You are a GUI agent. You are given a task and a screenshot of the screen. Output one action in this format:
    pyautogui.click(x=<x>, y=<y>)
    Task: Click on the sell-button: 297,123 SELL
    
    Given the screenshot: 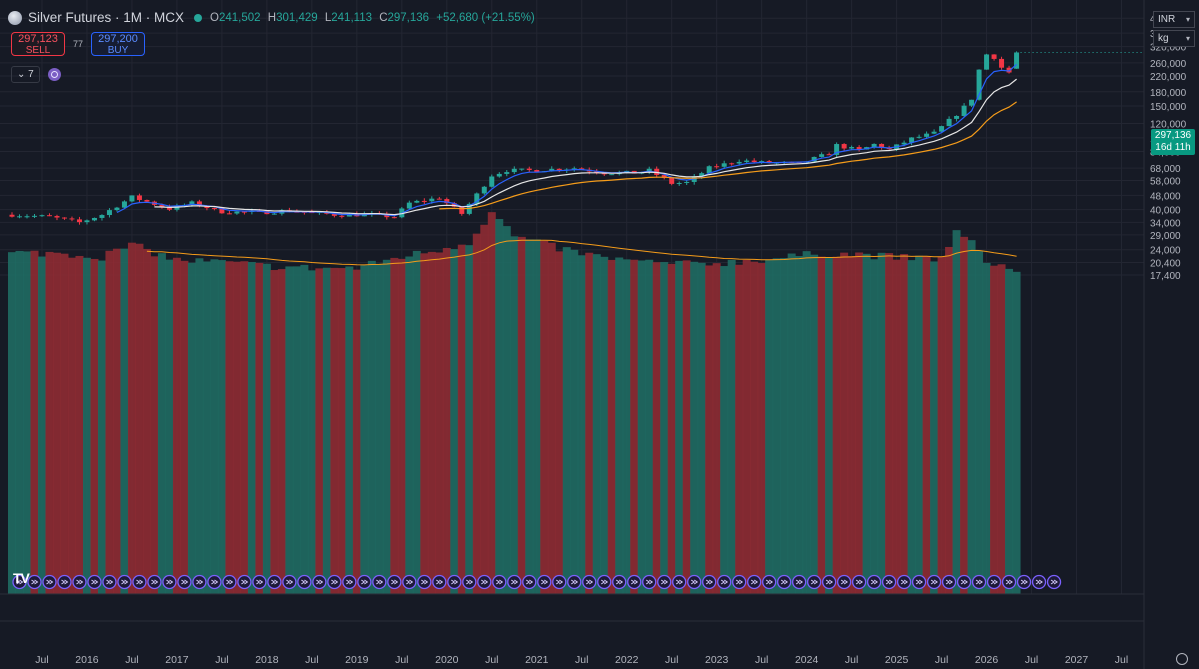 What is the action you would take?
    pyautogui.click(x=38, y=44)
    